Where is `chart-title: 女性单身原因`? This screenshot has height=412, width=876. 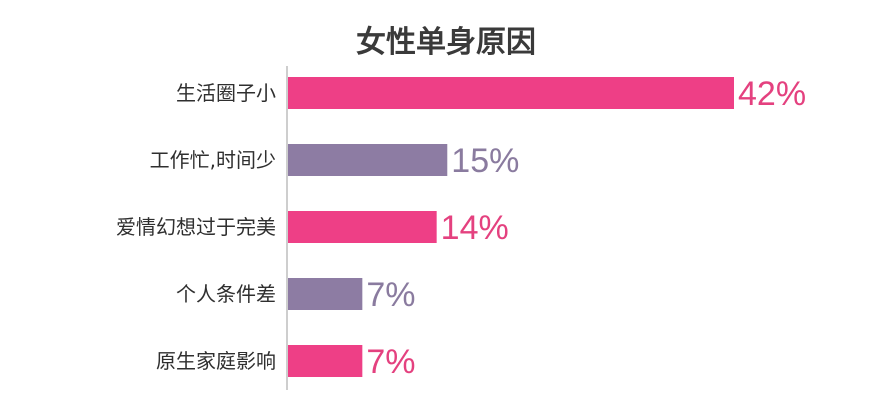
chart-title: 女性单身原因 is located at coordinates (446, 42).